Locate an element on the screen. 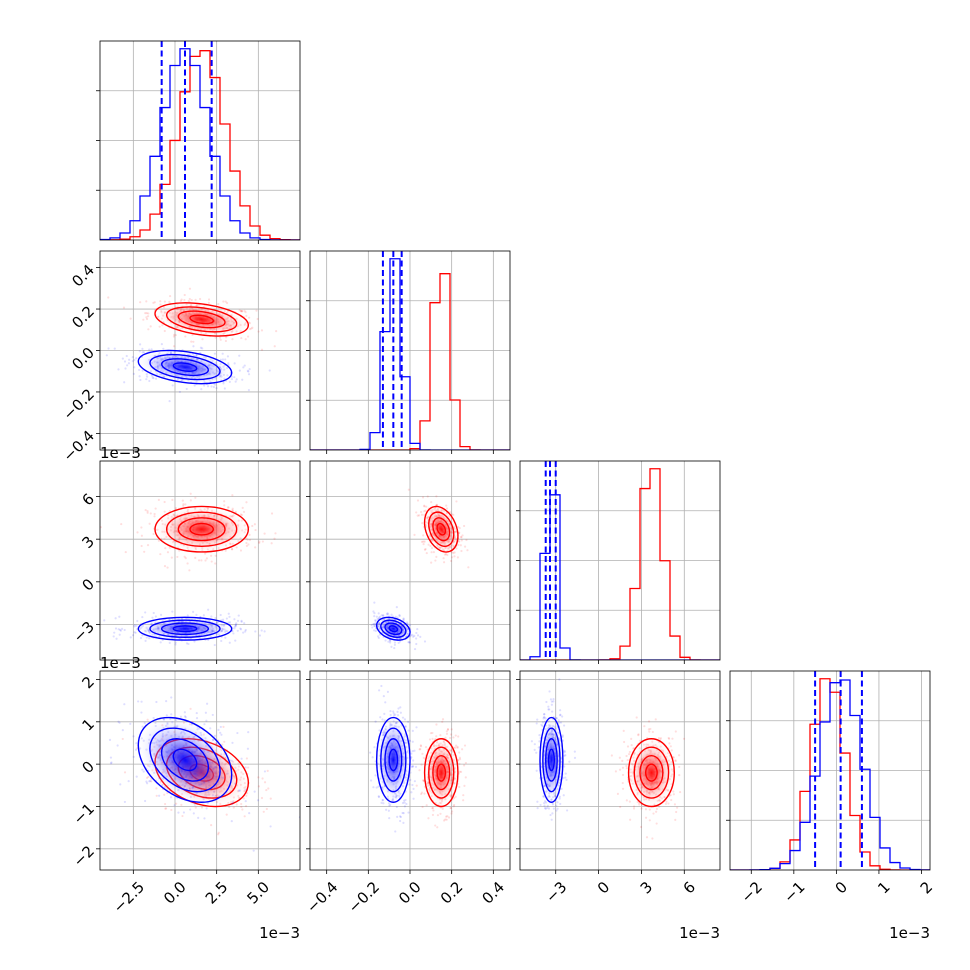  panel-3-1: −0.4 −0.2 0.0 0.2 0.4 is located at coordinates (407, 793).